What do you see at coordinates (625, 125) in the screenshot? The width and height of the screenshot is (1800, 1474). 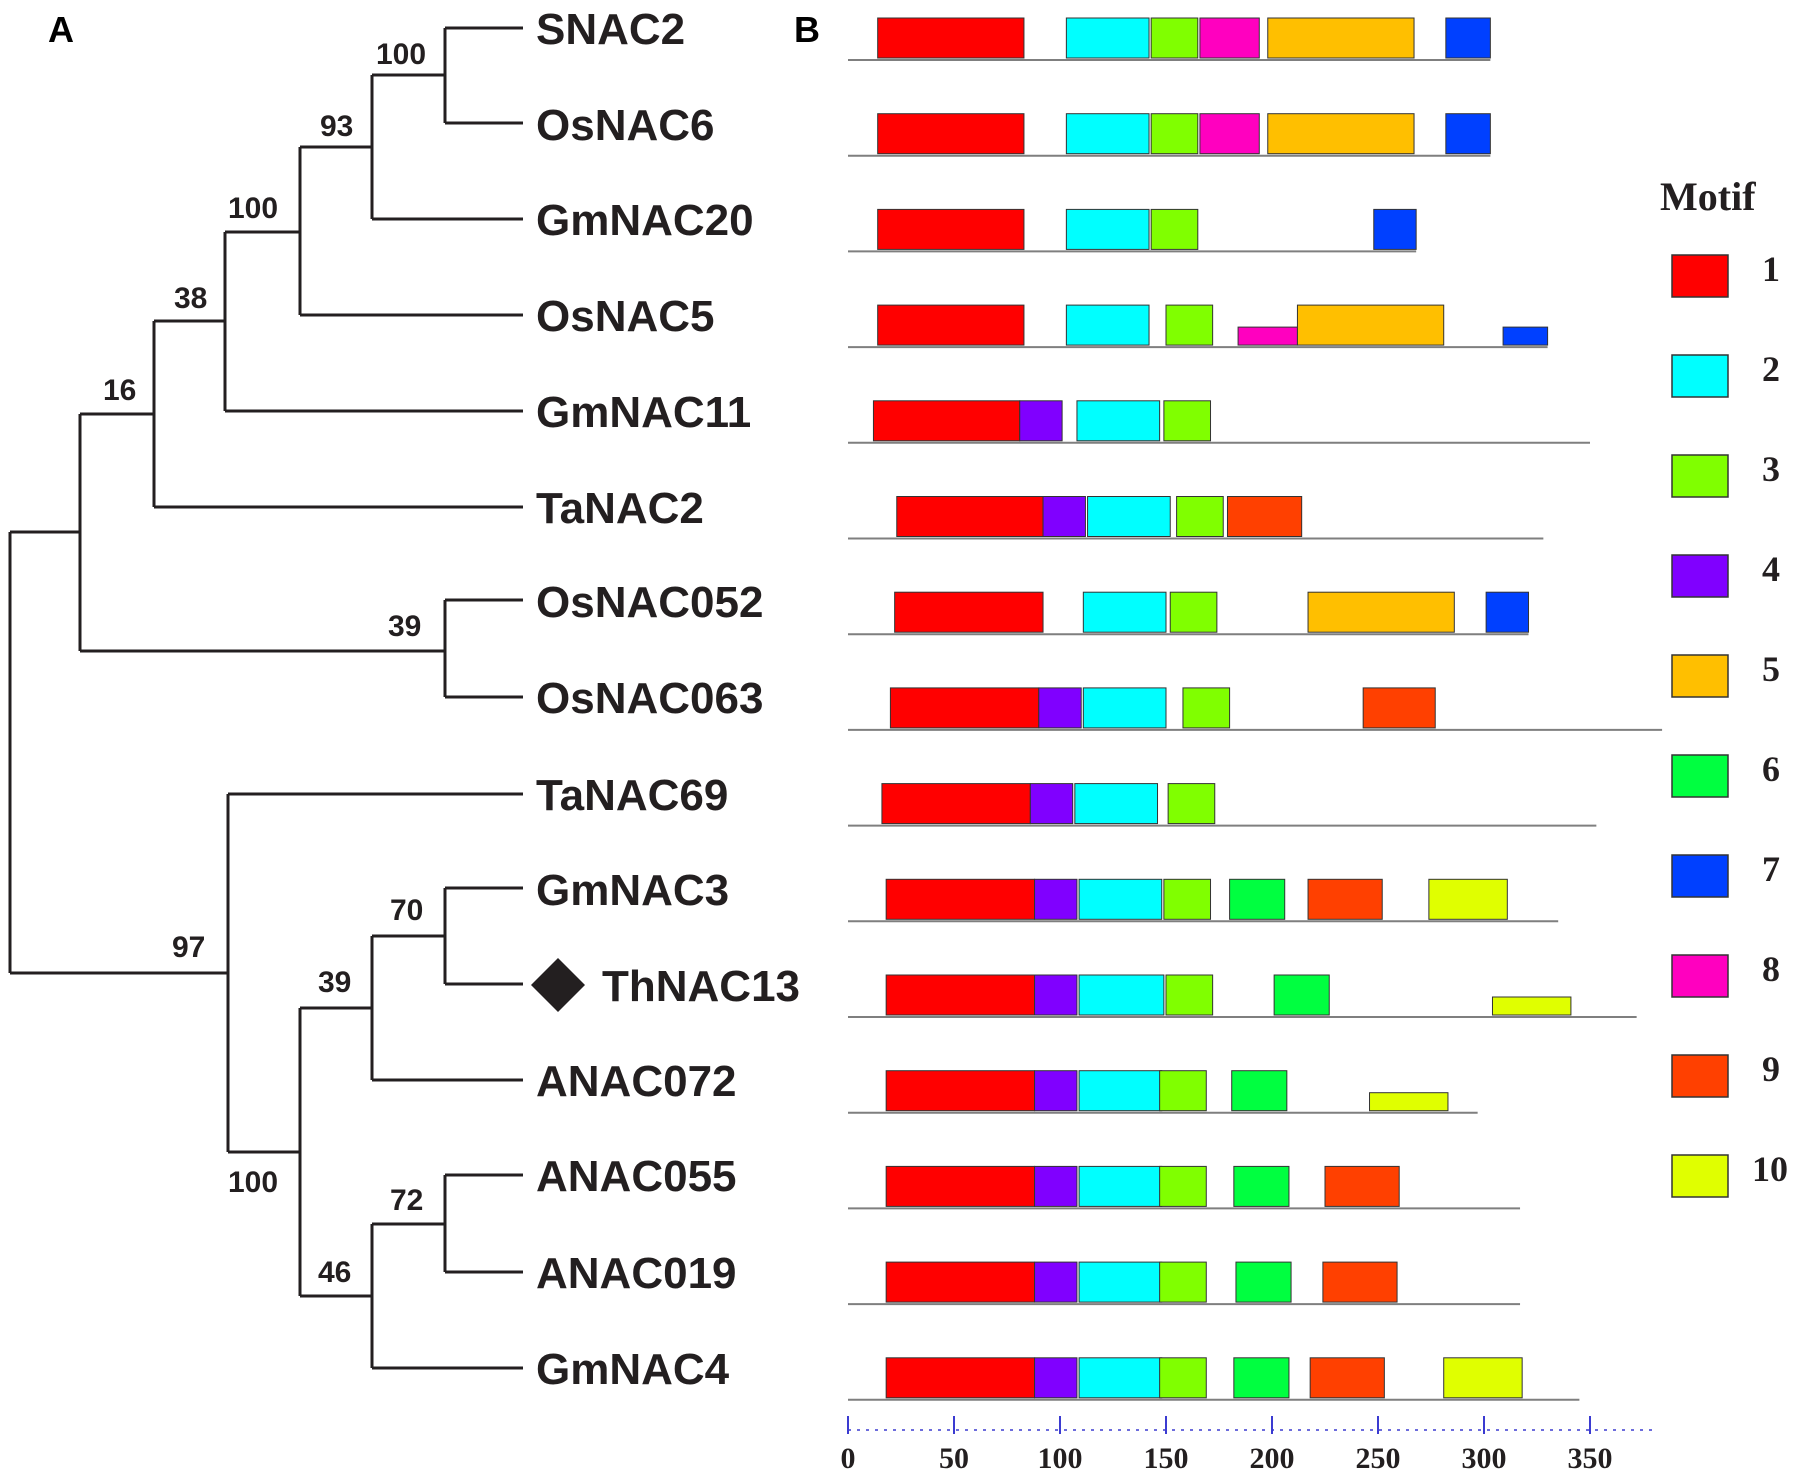 I see `taxon-label: OsNAC6` at bounding box center [625, 125].